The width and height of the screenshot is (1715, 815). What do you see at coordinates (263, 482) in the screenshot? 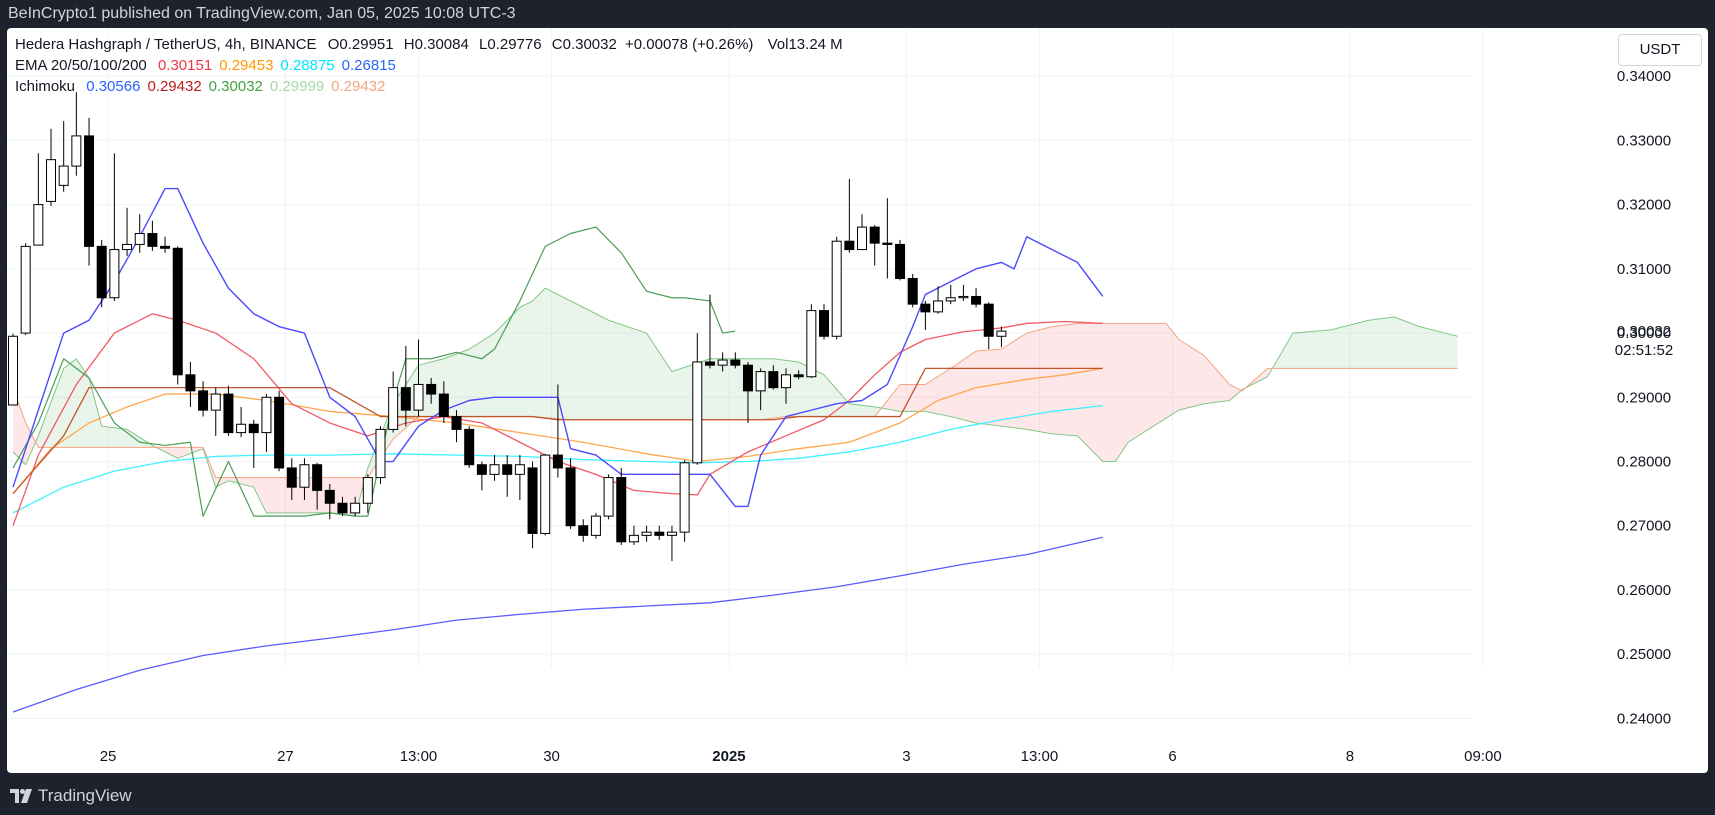
I see `bearish-cloud-segment` at bounding box center [263, 482].